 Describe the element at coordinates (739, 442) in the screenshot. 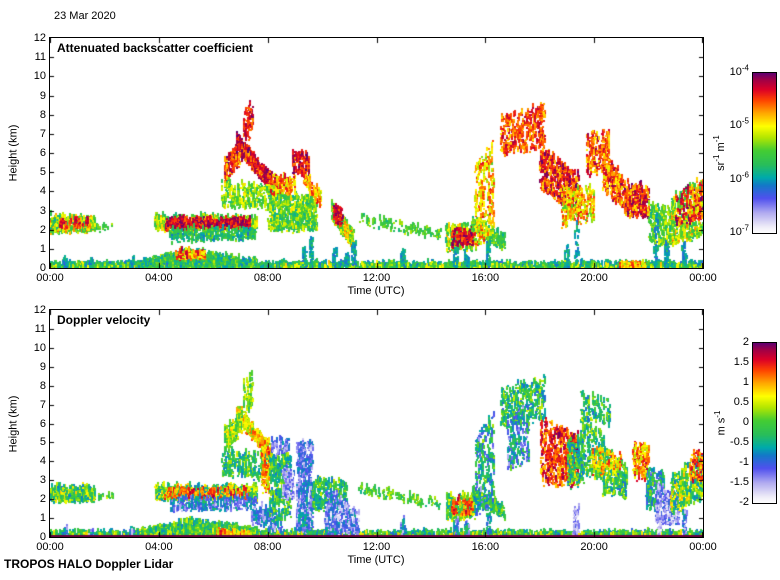

I see `colorbar-tick-label: -0.5` at that location.